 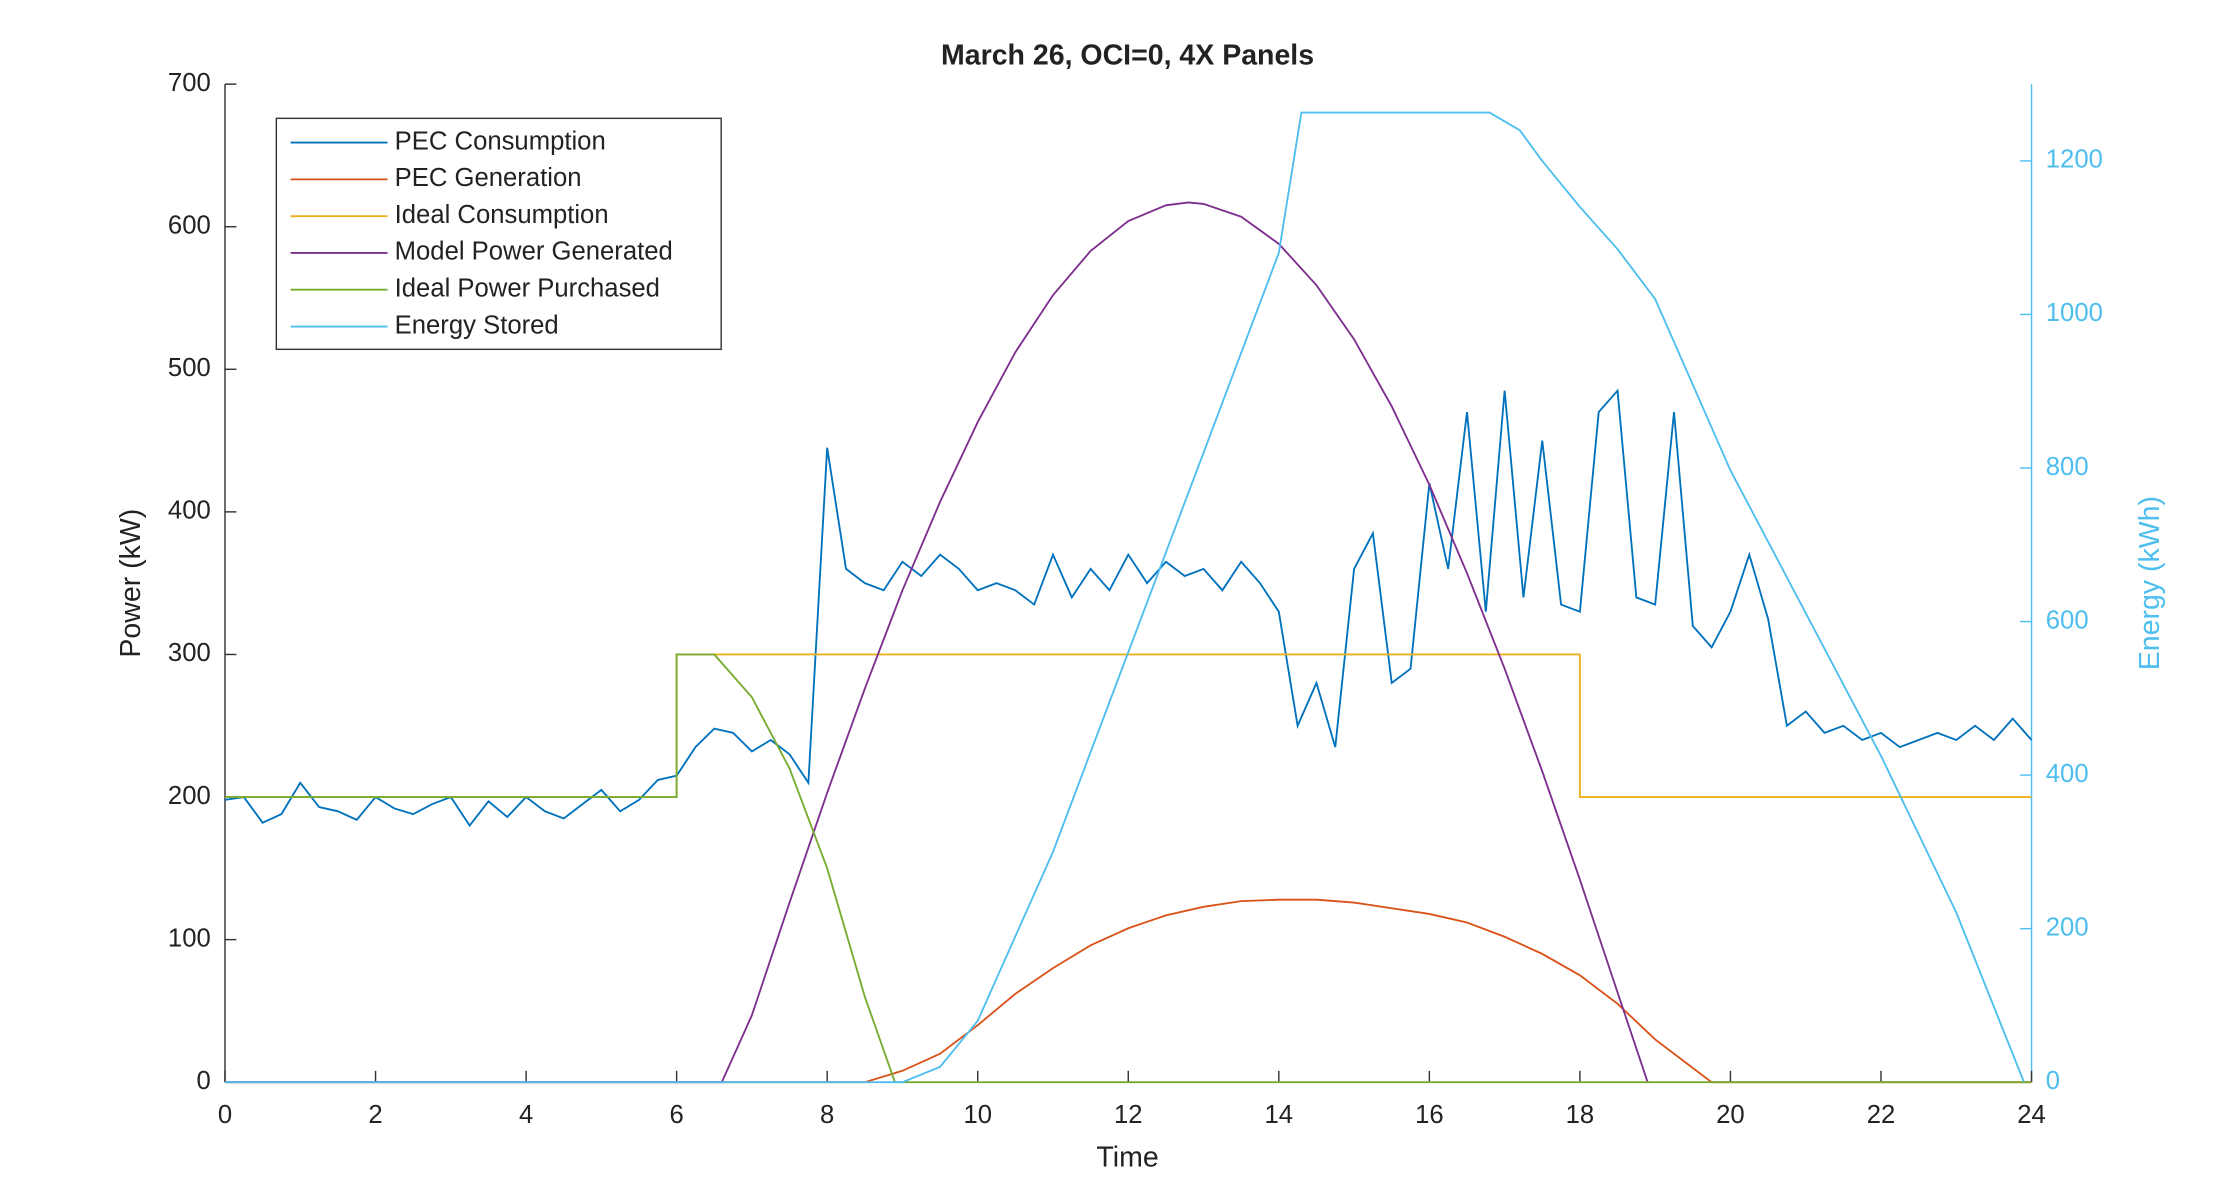 What do you see at coordinates (1881, 1115) in the screenshot?
I see `x-tick-label: 22` at bounding box center [1881, 1115].